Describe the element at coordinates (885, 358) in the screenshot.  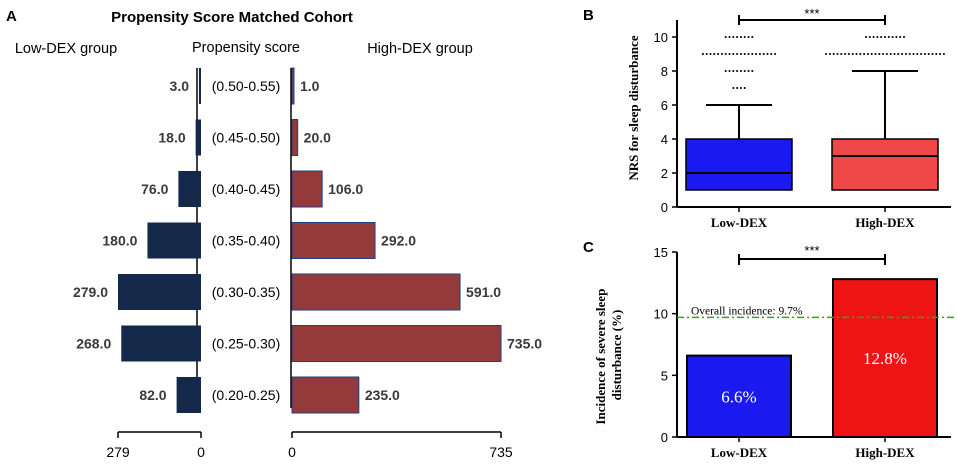
I see `incidence-bar` at that location.